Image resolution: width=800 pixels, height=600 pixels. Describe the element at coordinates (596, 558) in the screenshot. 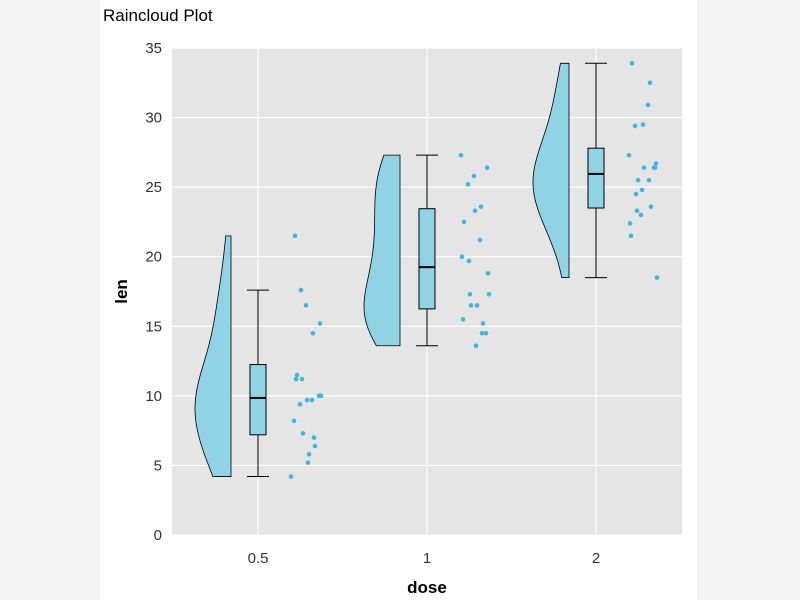

I see `x-tick-label: 2` at that location.